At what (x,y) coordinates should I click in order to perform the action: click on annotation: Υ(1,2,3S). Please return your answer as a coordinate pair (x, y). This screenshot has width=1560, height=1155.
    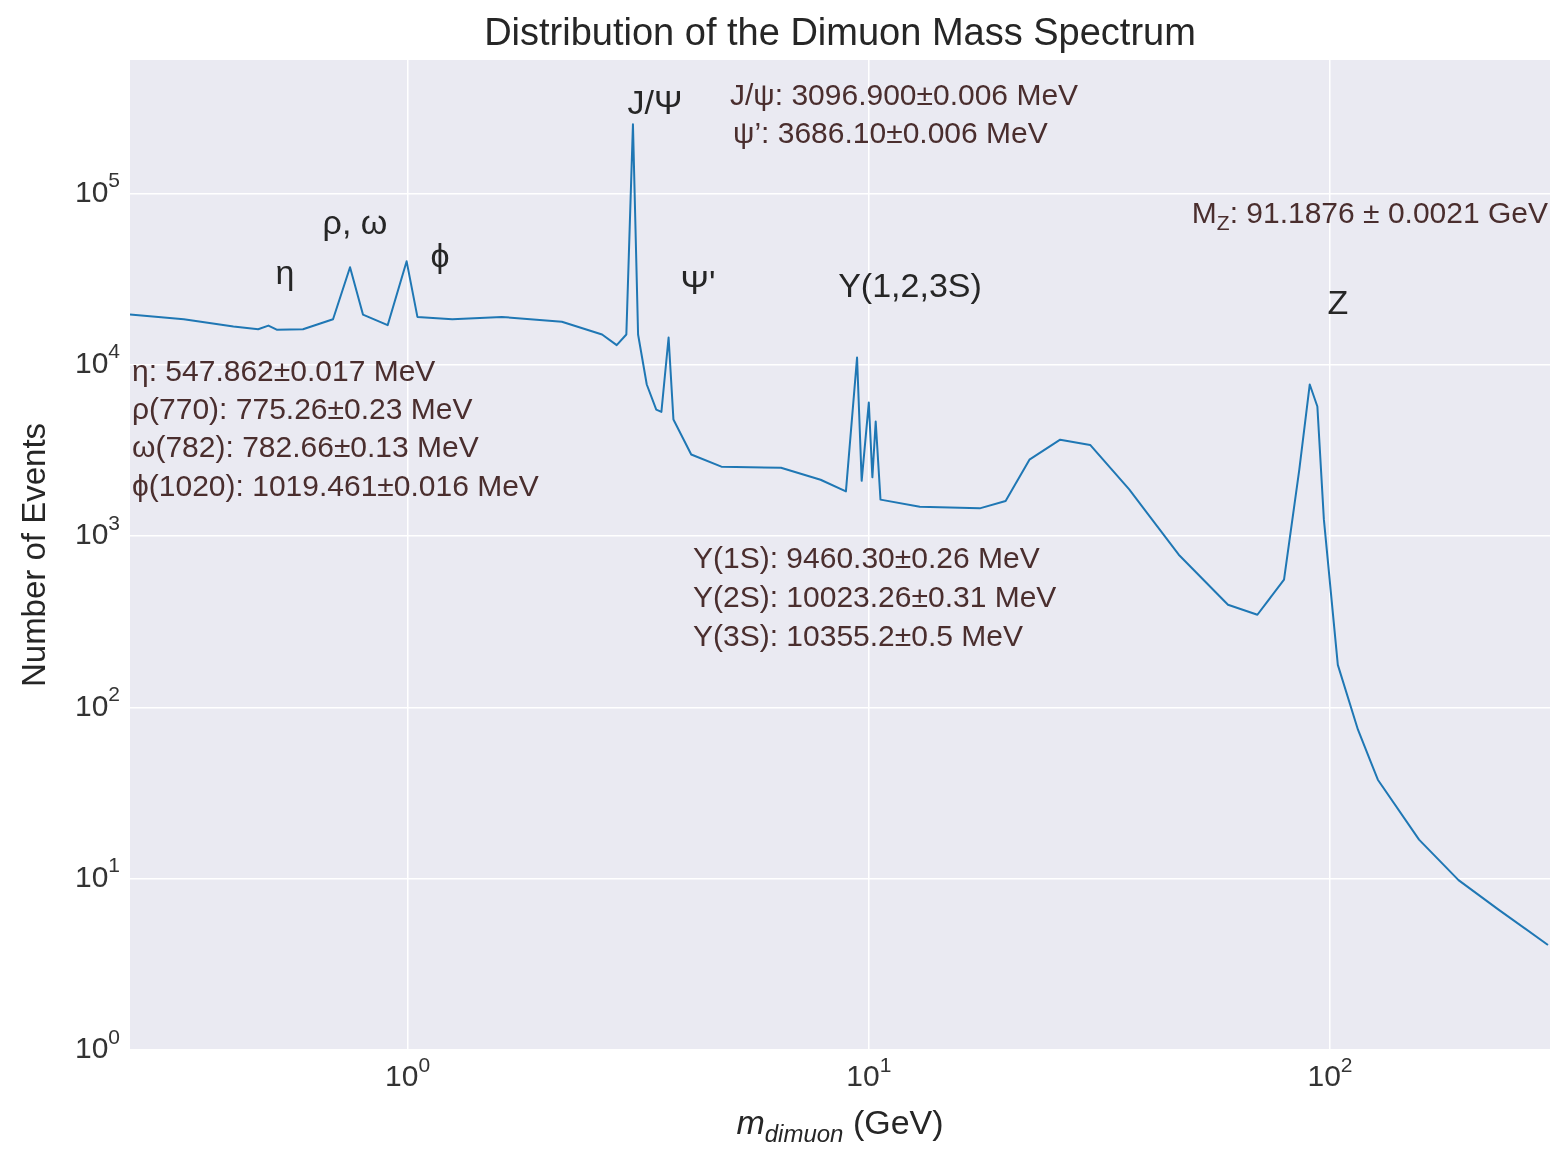
    Looking at the image, I should click on (910, 285).